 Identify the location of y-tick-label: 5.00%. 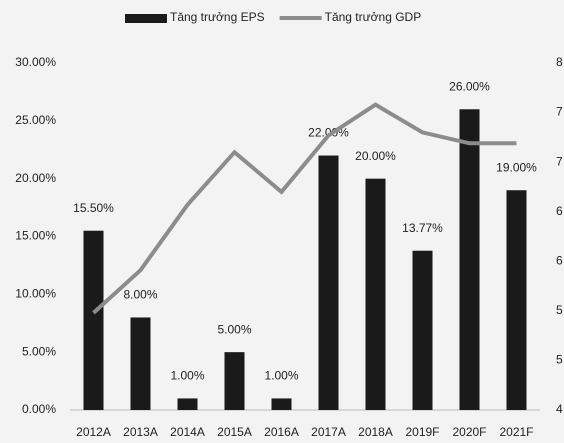
(39, 351).